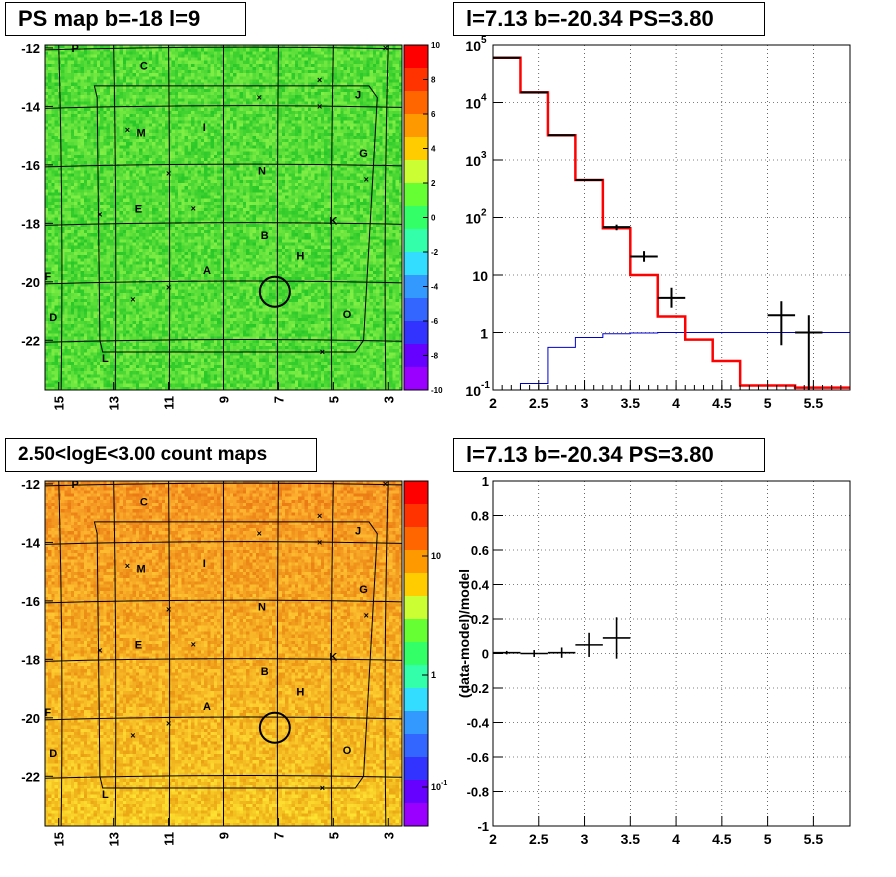 The height and width of the screenshot is (877, 896). I want to click on source-label-L: L, so click(105, 795).